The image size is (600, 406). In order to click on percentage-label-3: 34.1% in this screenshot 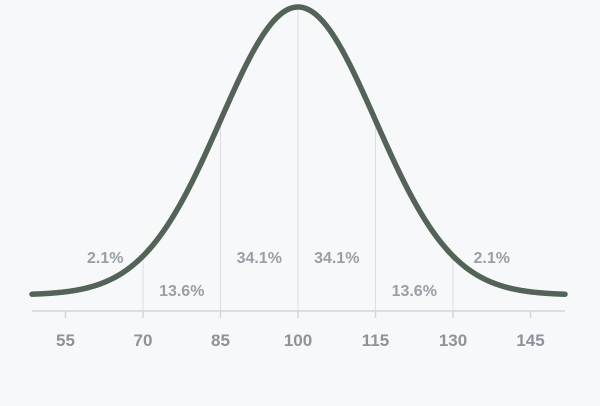, I will do `click(259, 258)`.